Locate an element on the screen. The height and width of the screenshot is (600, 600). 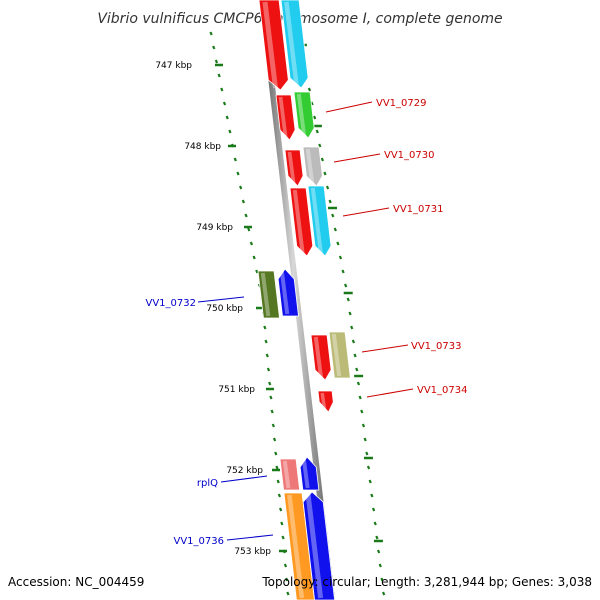
tick-label: 751 kbp is located at coordinates (236, 390).